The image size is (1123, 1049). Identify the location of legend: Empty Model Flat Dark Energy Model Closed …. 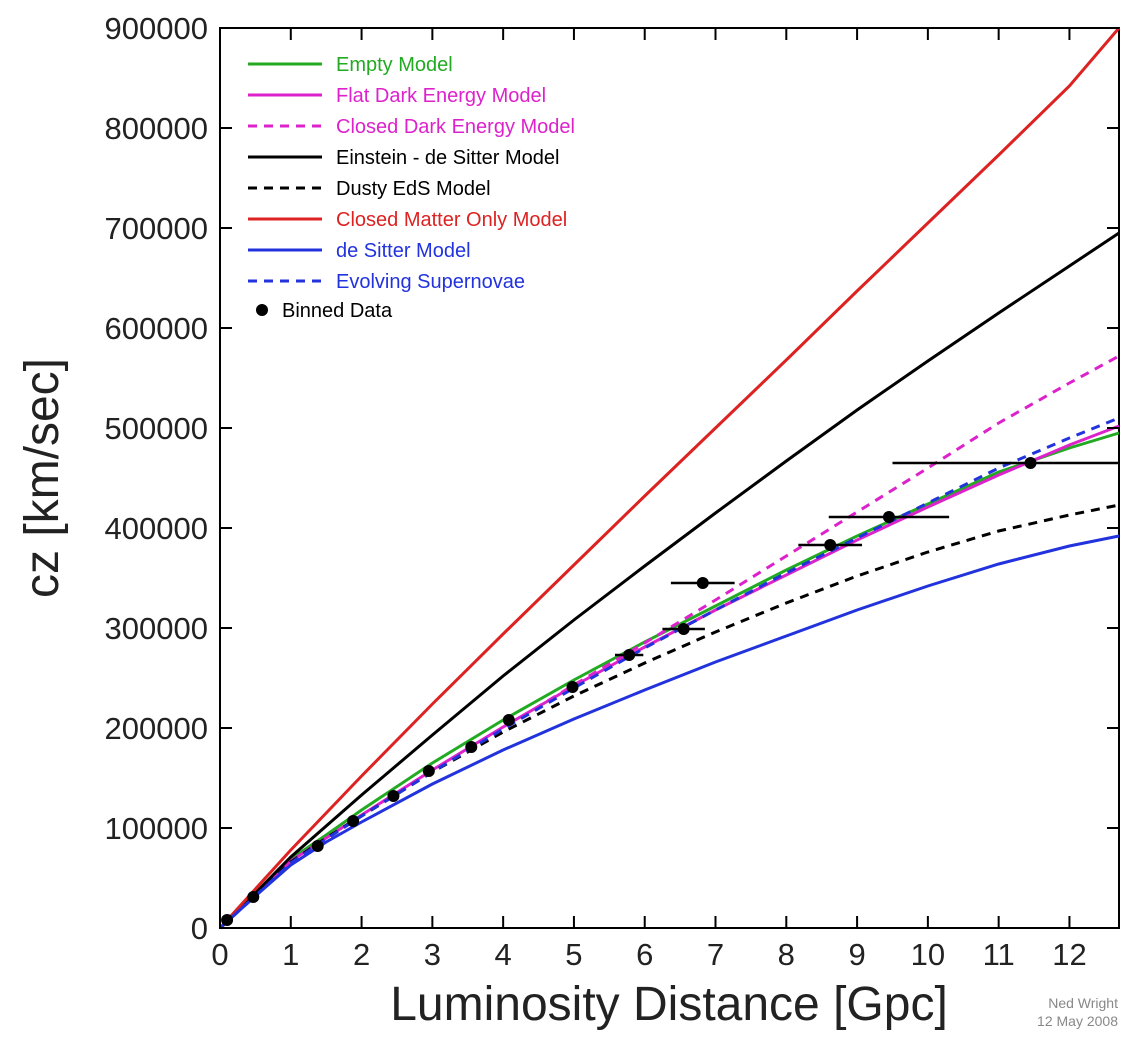
(411, 188).